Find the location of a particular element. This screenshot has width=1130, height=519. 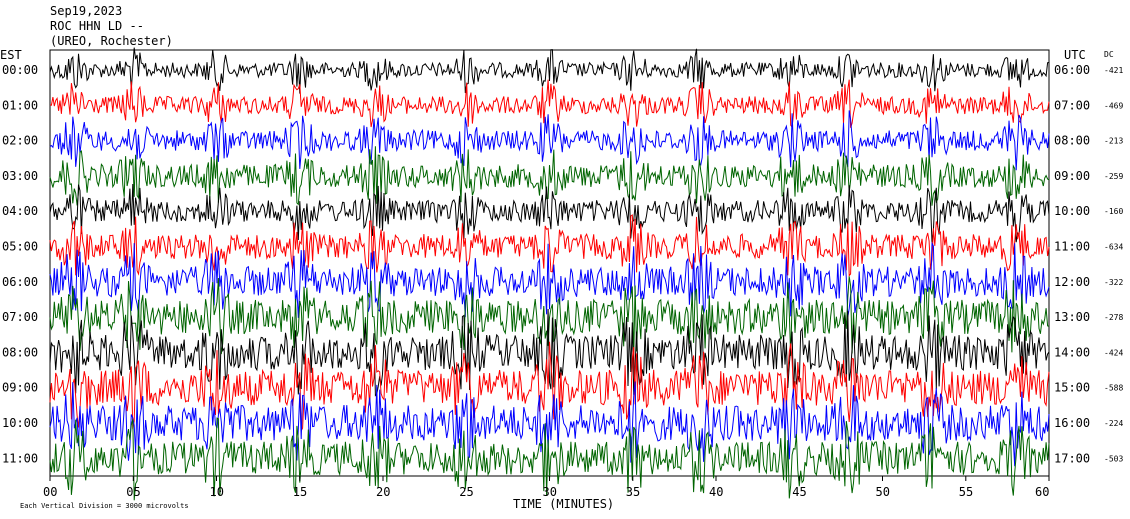

x-tick-label: 30 is located at coordinates (550, 492).